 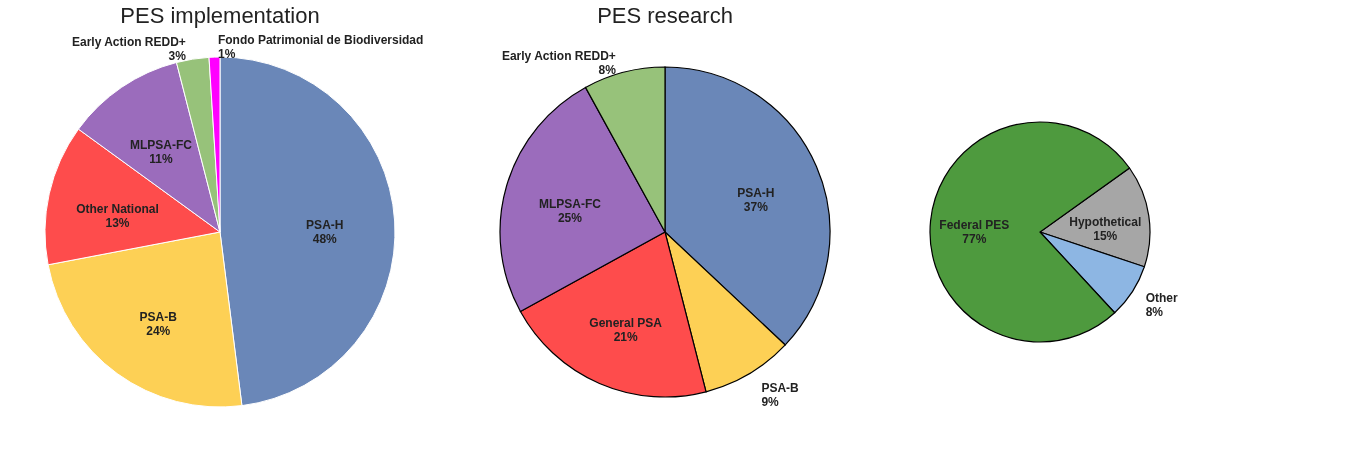 I want to click on slice-label: Other, so click(x=1162, y=297).